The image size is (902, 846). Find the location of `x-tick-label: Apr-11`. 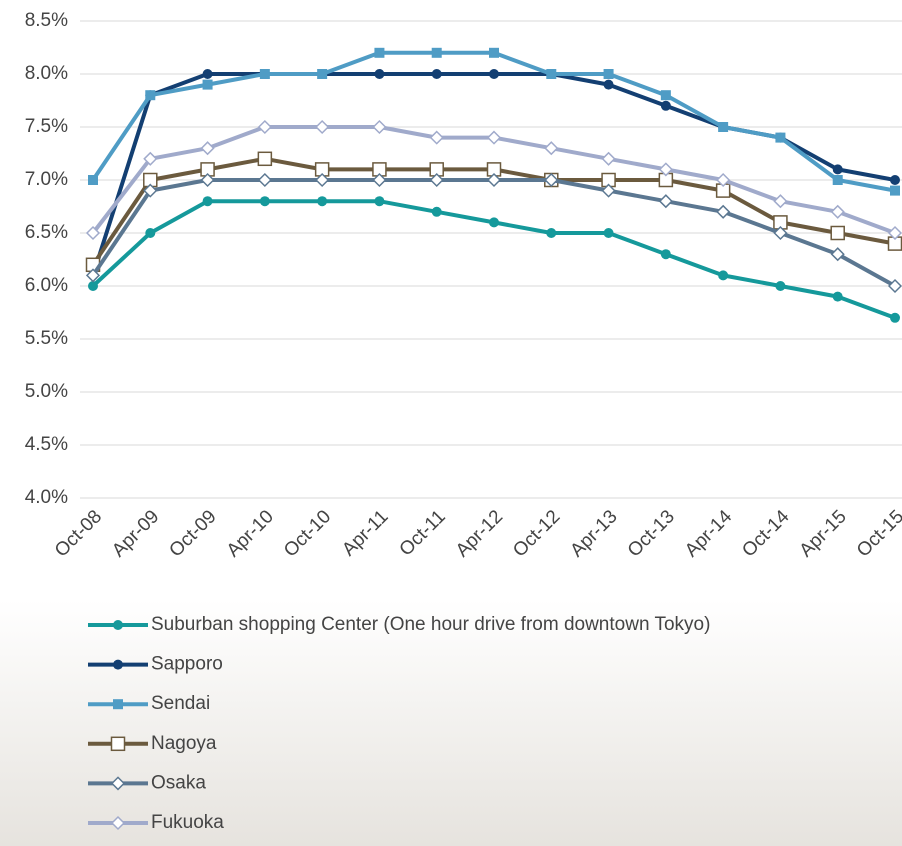

x-tick-label: Apr-11 is located at coordinates (365, 533).